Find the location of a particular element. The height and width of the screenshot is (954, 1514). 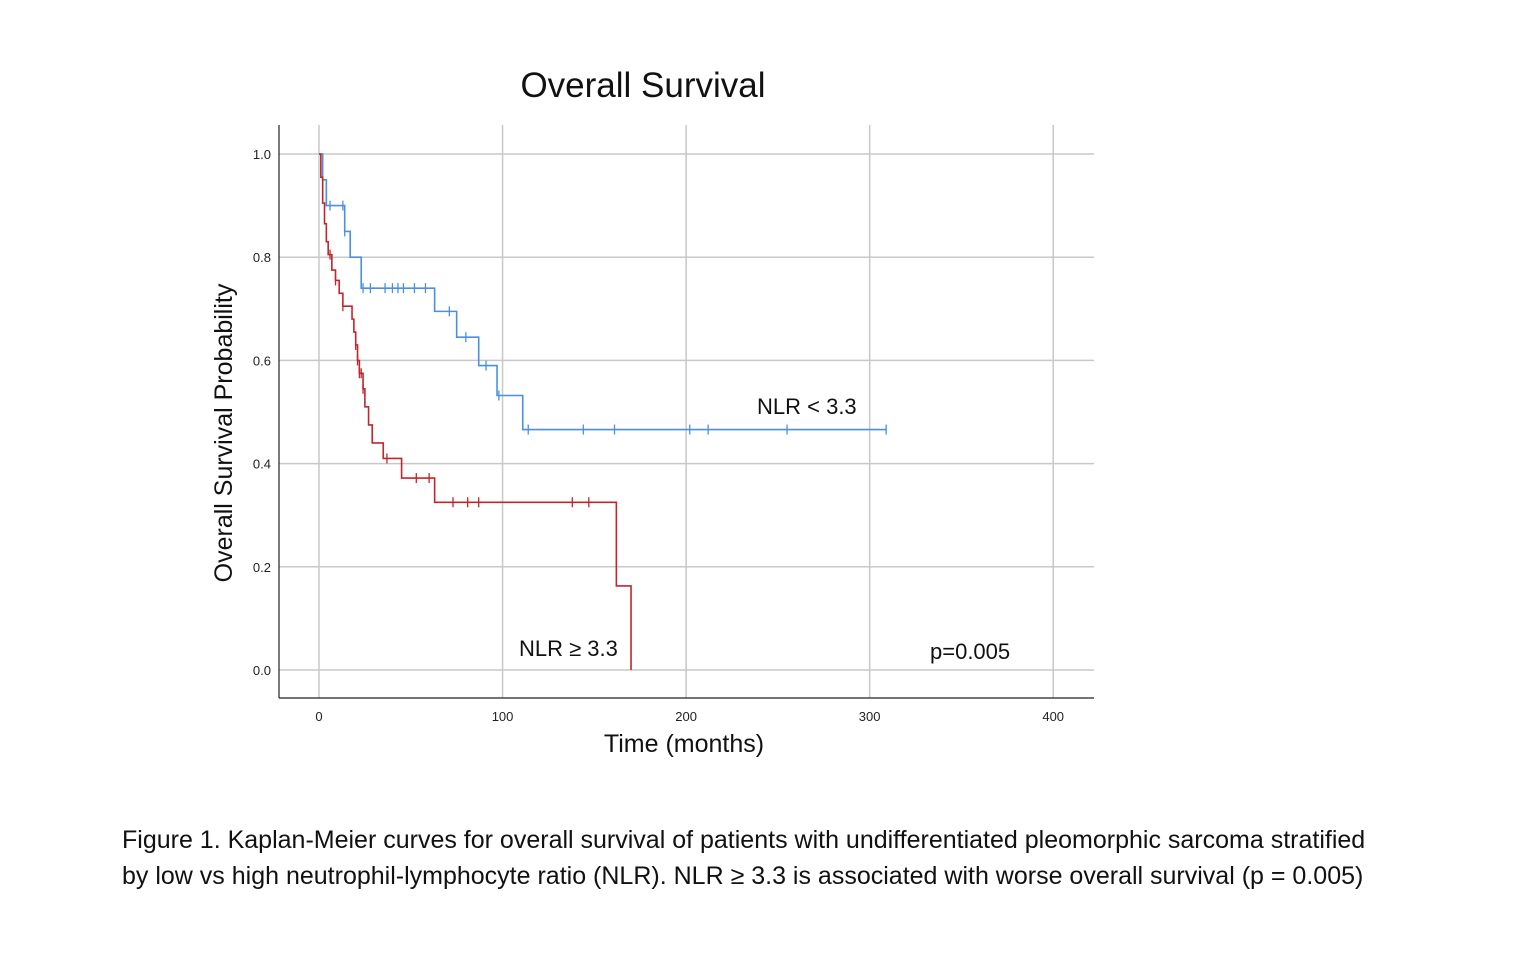

y-tick-label: 0.8 is located at coordinates (262, 257).